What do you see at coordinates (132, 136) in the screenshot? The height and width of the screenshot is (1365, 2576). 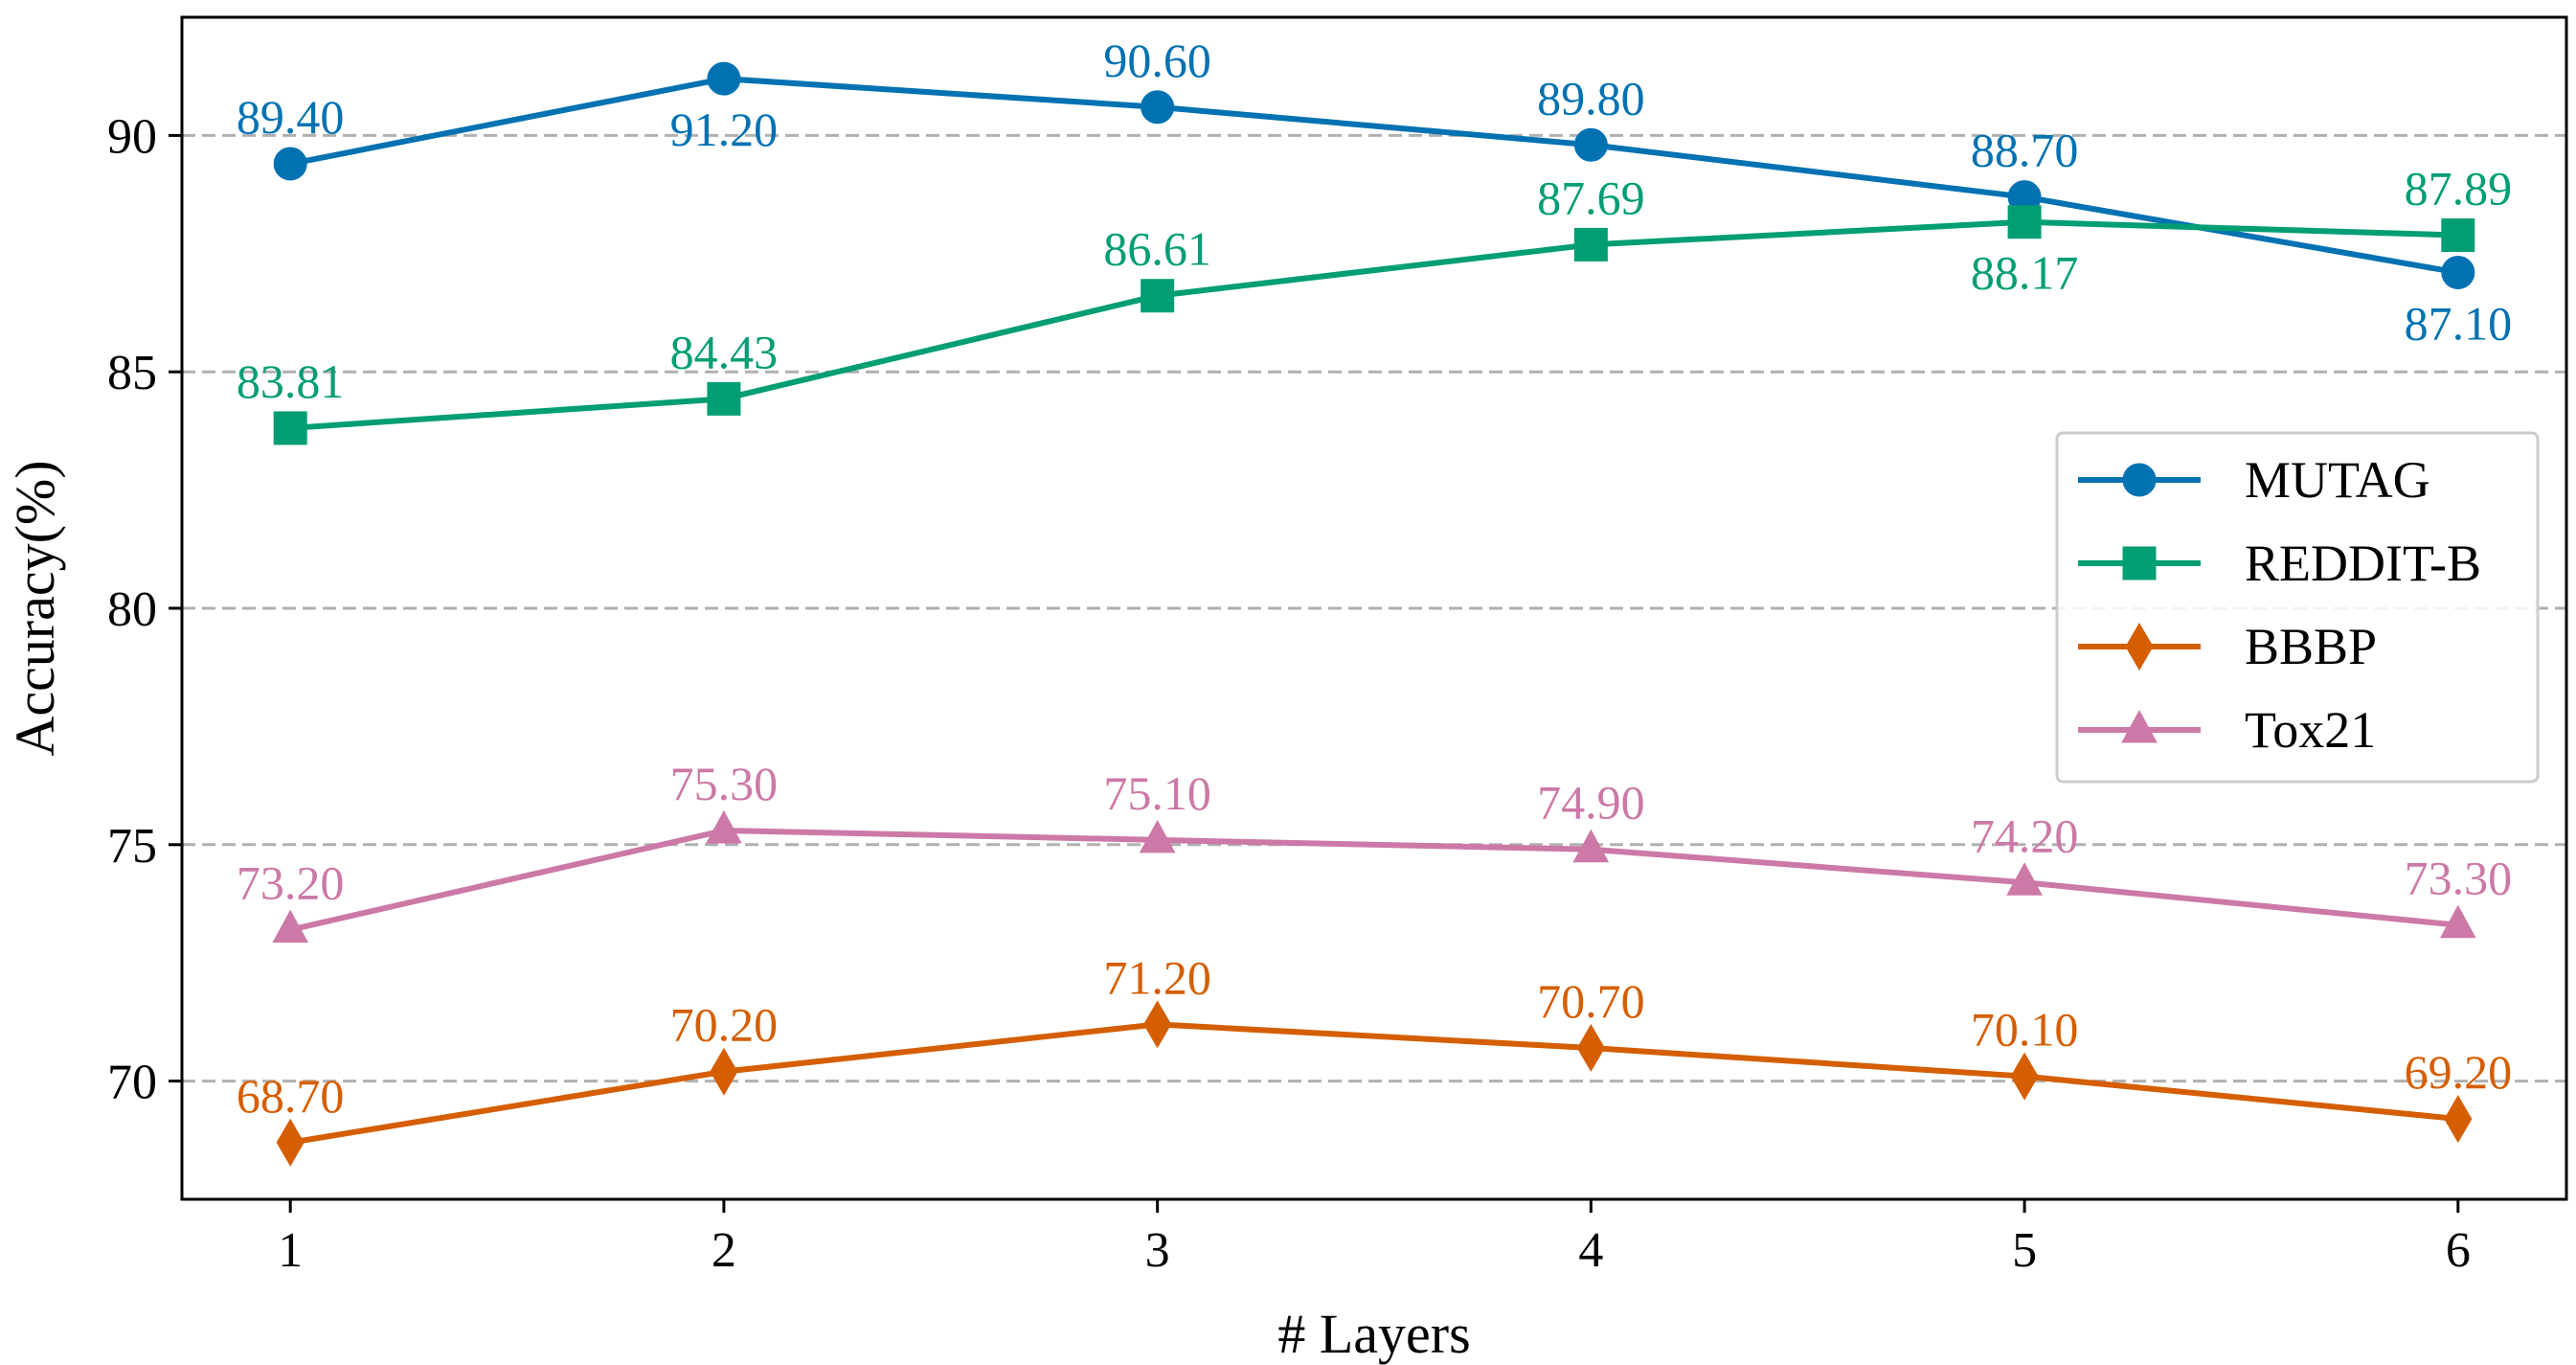 I see `y-tick-label: 90` at bounding box center [132, 136].